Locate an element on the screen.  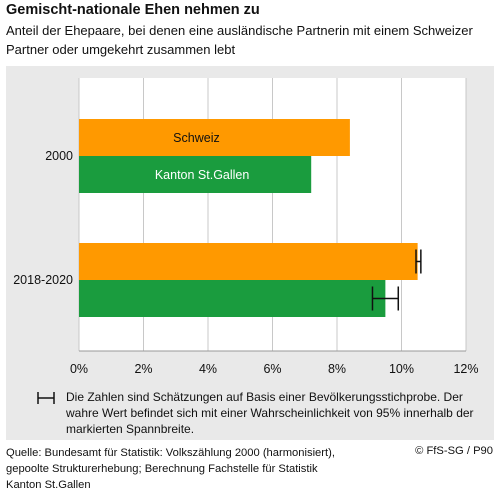
y-category-label: 2018-2020 is located at coordinates (43, 280).